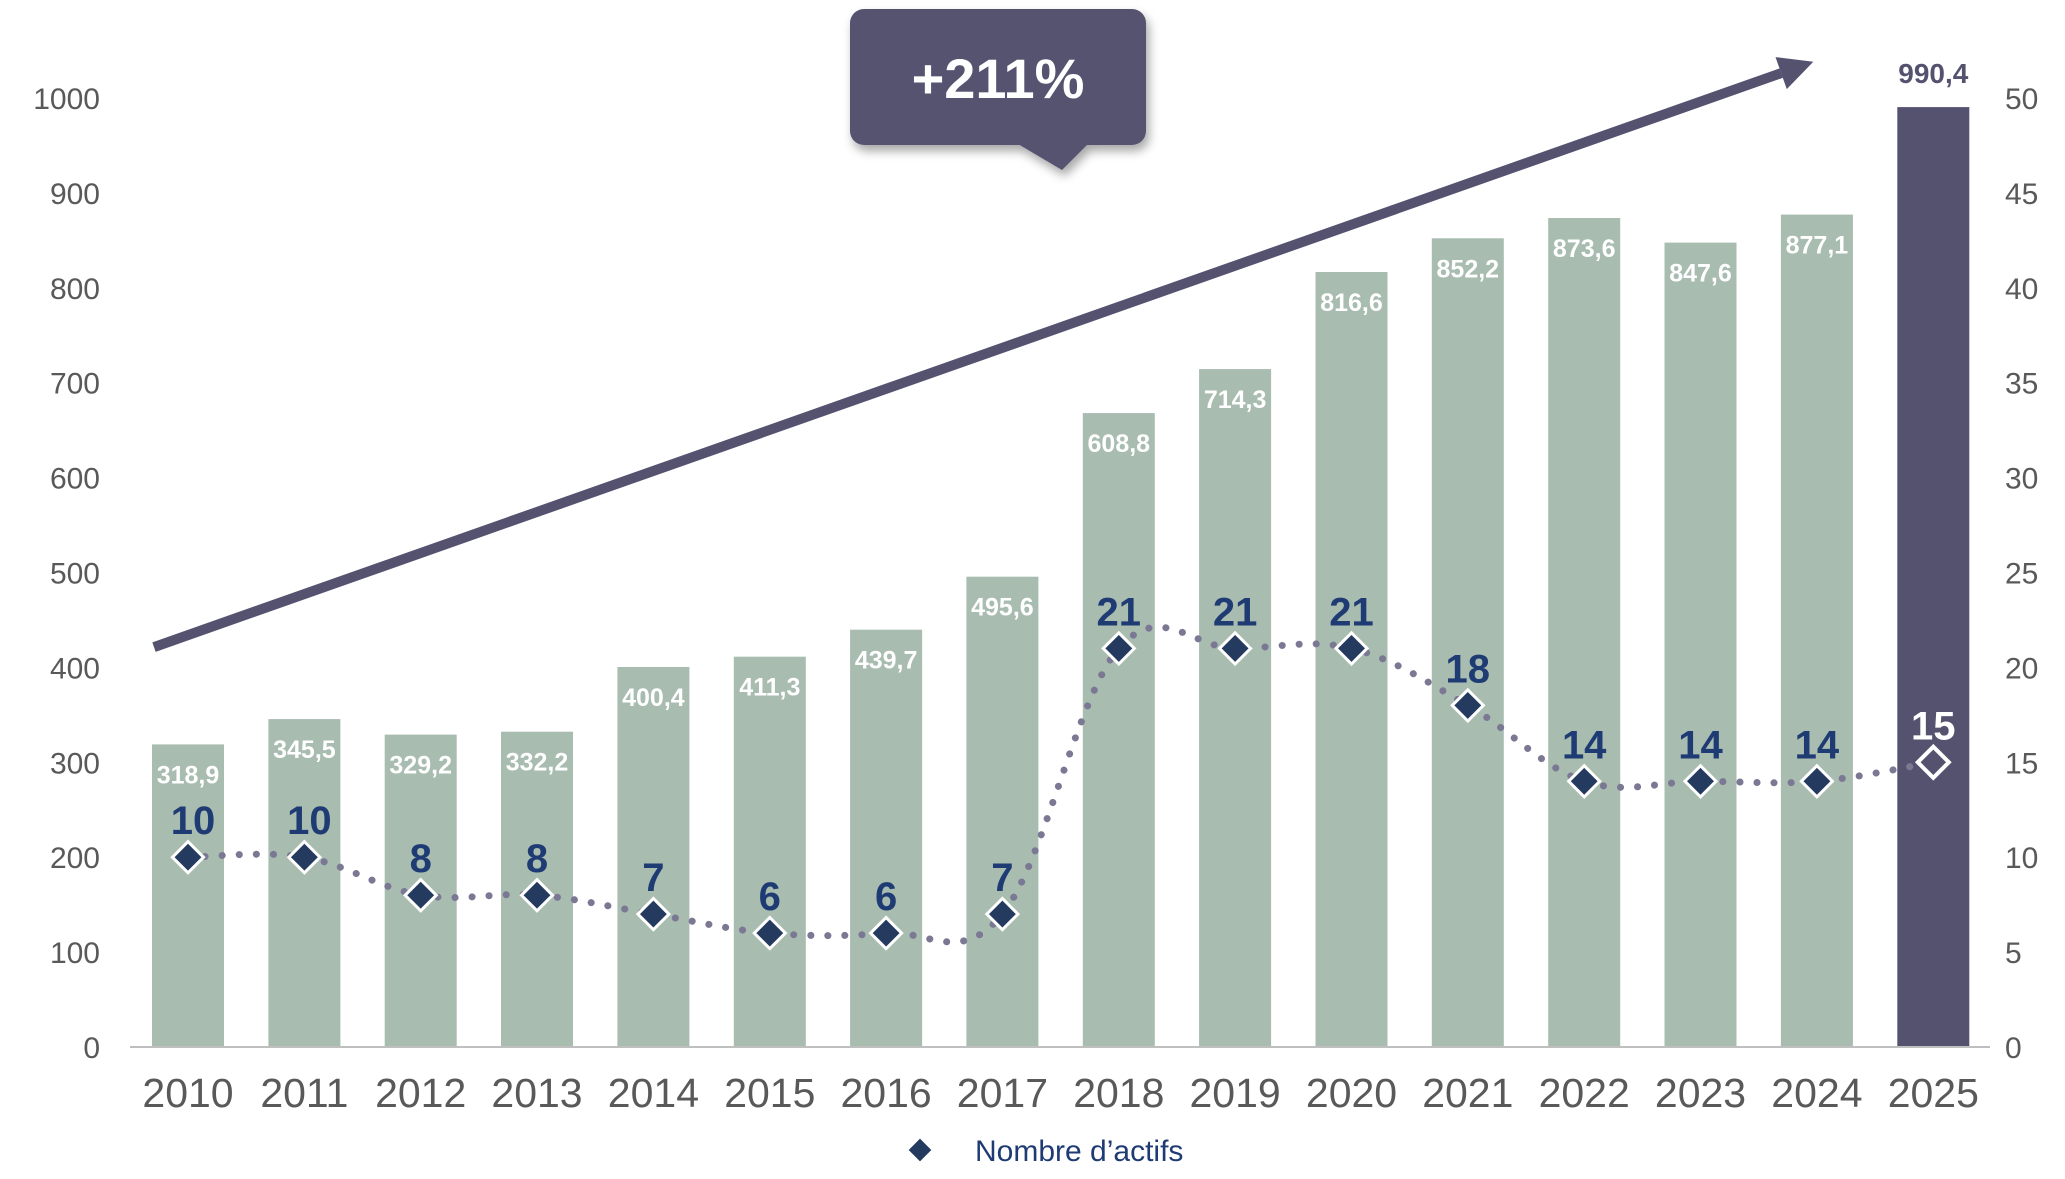 Image resolution: width=2065 pixels, height=1179 pixels. Describe the element at coordinates (1118, 1093) in the screenshot. I see `x-tick-label-2018: 2018` at that location.